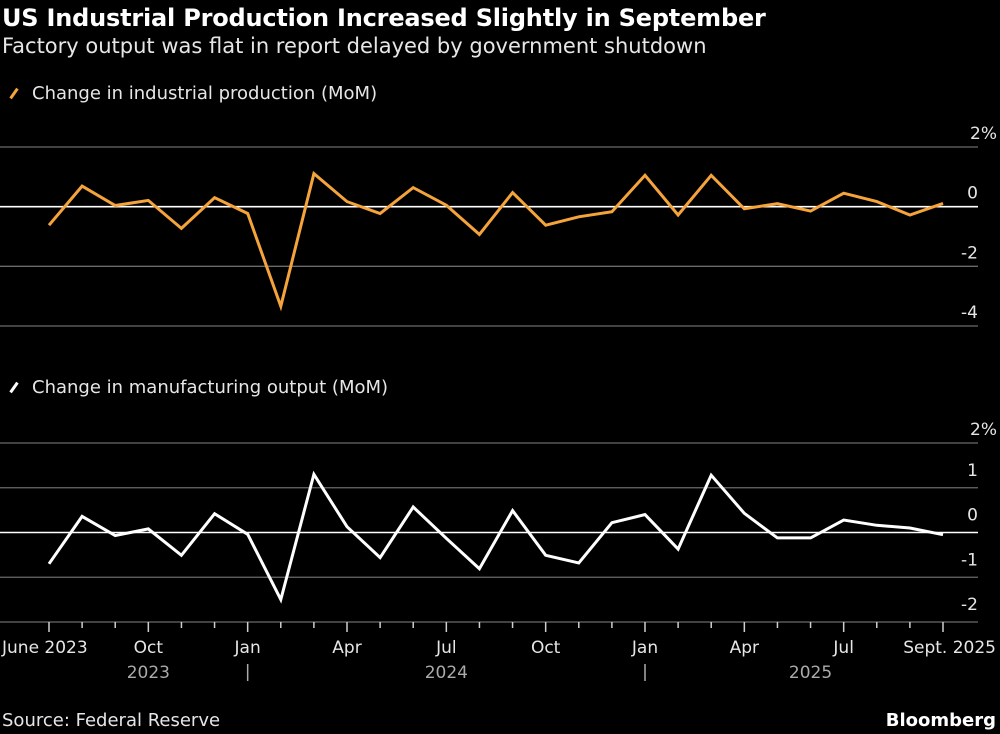  What do you see at coordinates (810, 673) in the screenshot?
I see `x-year-label: 2025` at bounding box center [810, 673].